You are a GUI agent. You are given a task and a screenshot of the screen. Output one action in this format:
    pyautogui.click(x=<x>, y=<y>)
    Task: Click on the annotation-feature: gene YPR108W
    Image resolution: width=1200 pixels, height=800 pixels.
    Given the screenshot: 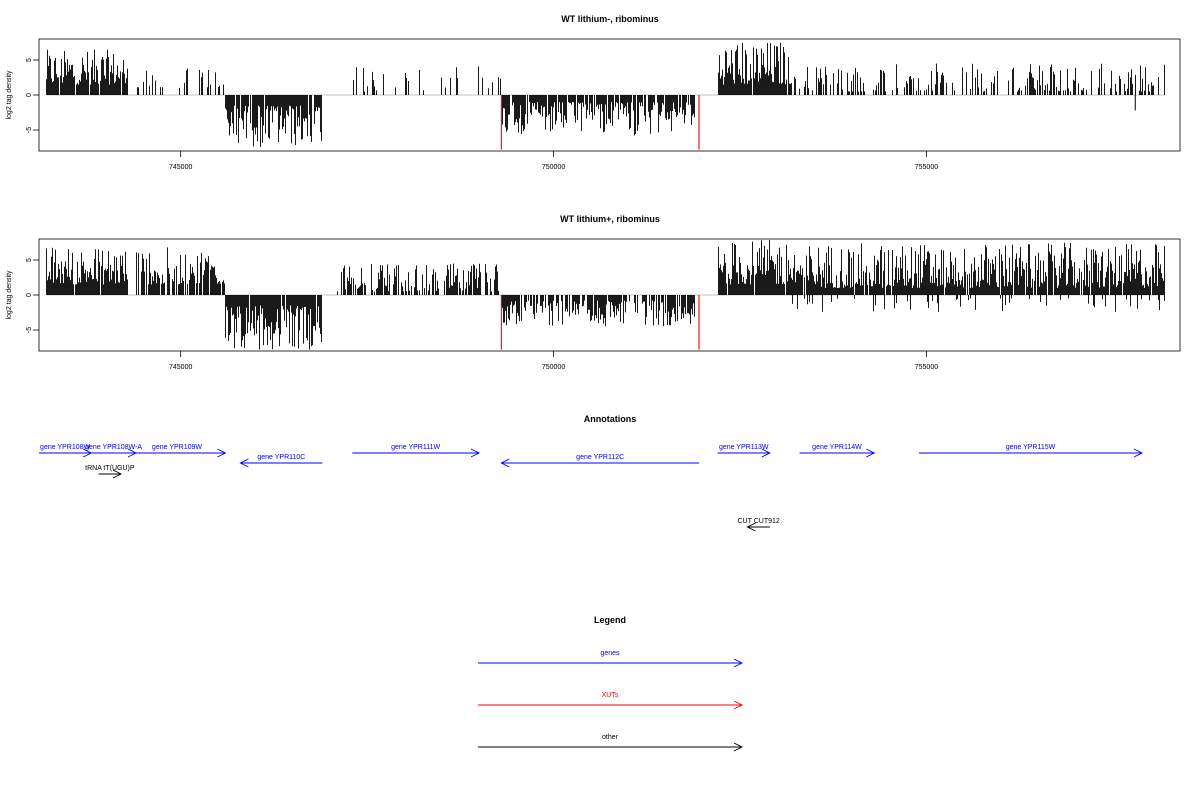 What is the action you would take?
    pyautogui.click(x=66, y=451)
    